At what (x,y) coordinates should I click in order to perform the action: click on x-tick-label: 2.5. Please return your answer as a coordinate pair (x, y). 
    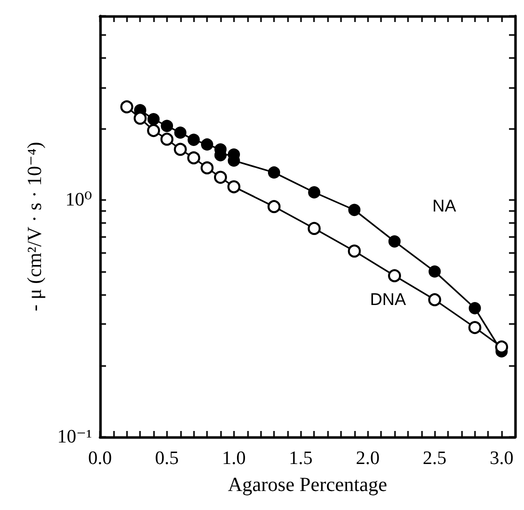
    Looking at the image, I should click on (434, 458).